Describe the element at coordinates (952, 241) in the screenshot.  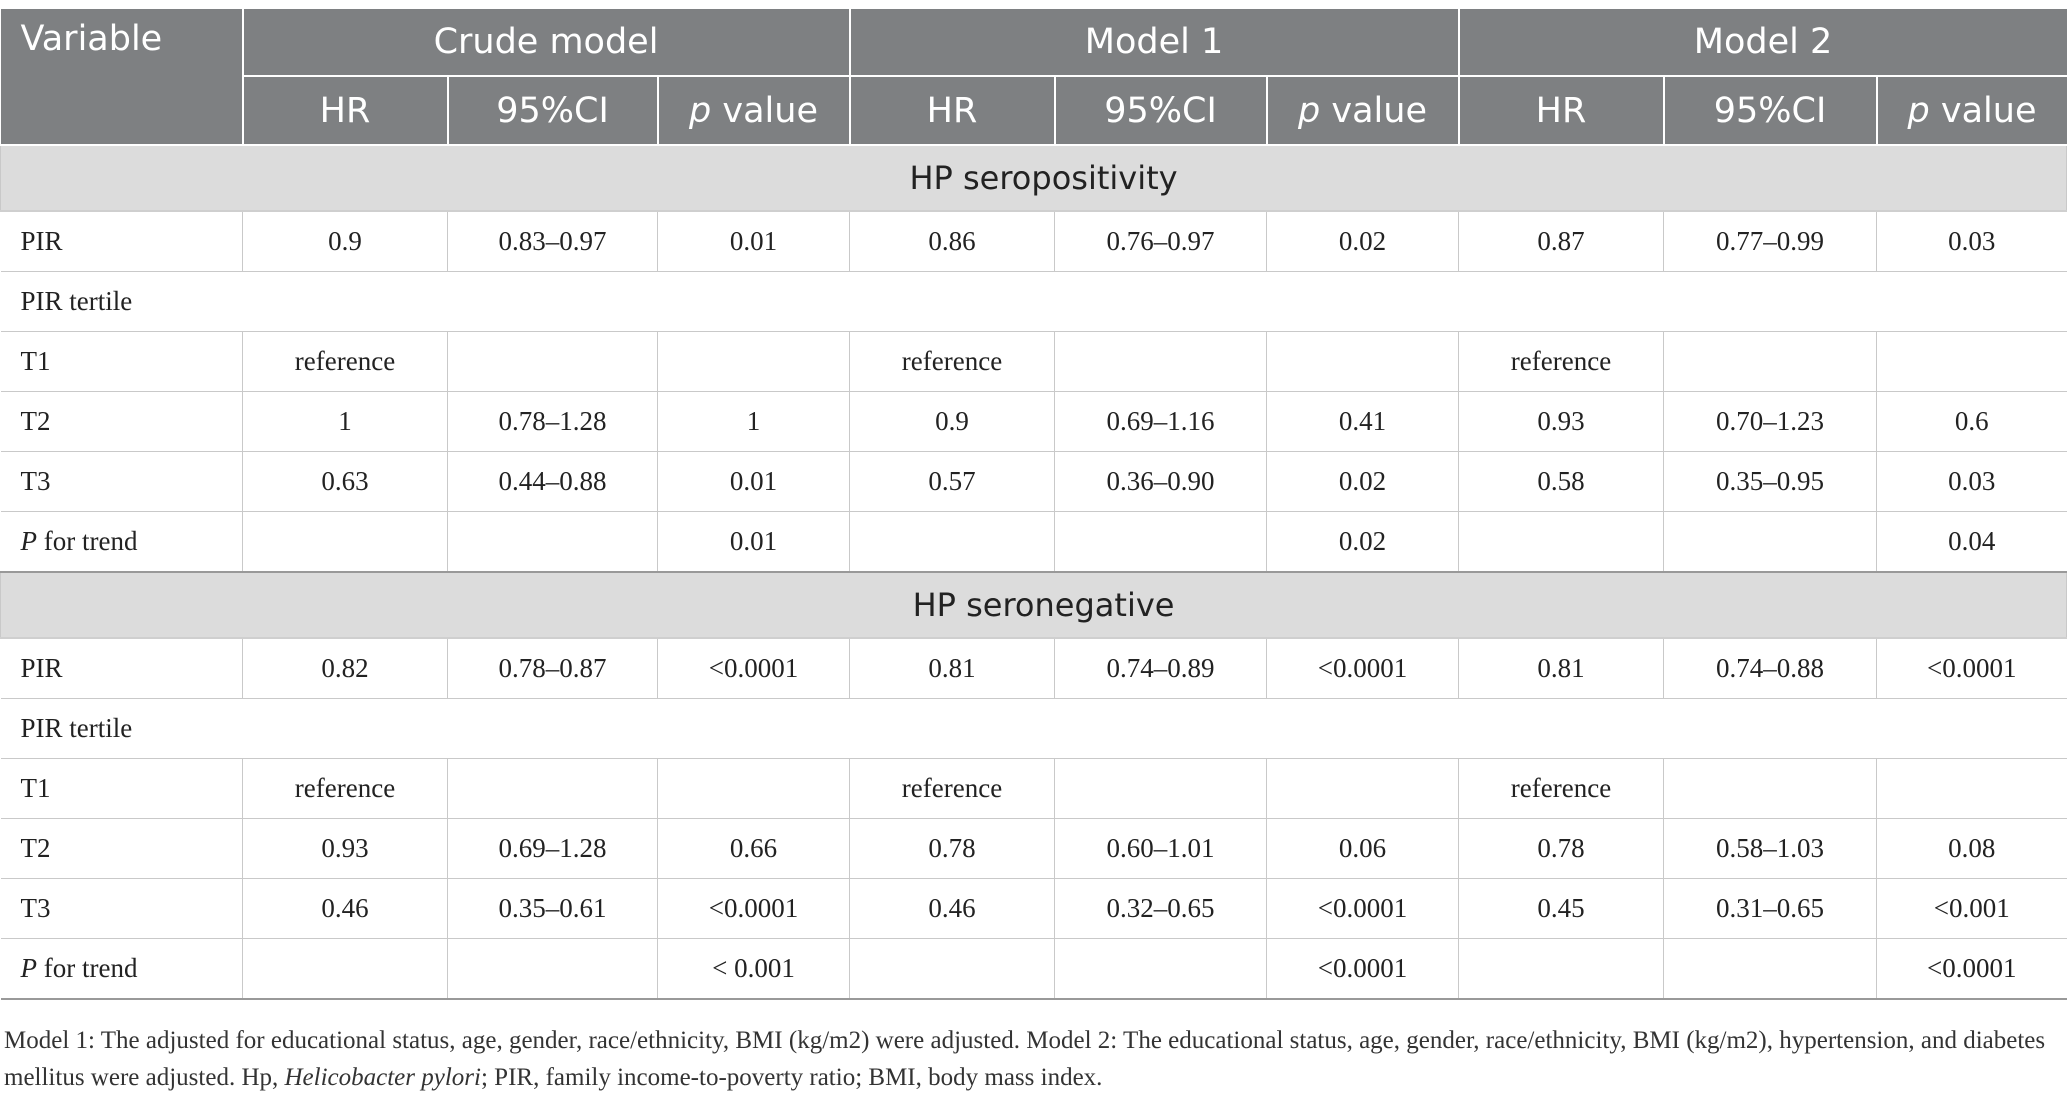
I see `table-cell: 0.86` at that location.